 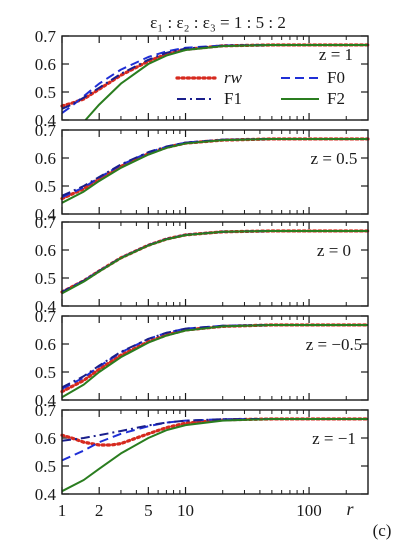 What do you see at coordinates (336, 77) in the screenshot?
I see `legend-label-f0: F0` at bounding box center [336, 77].